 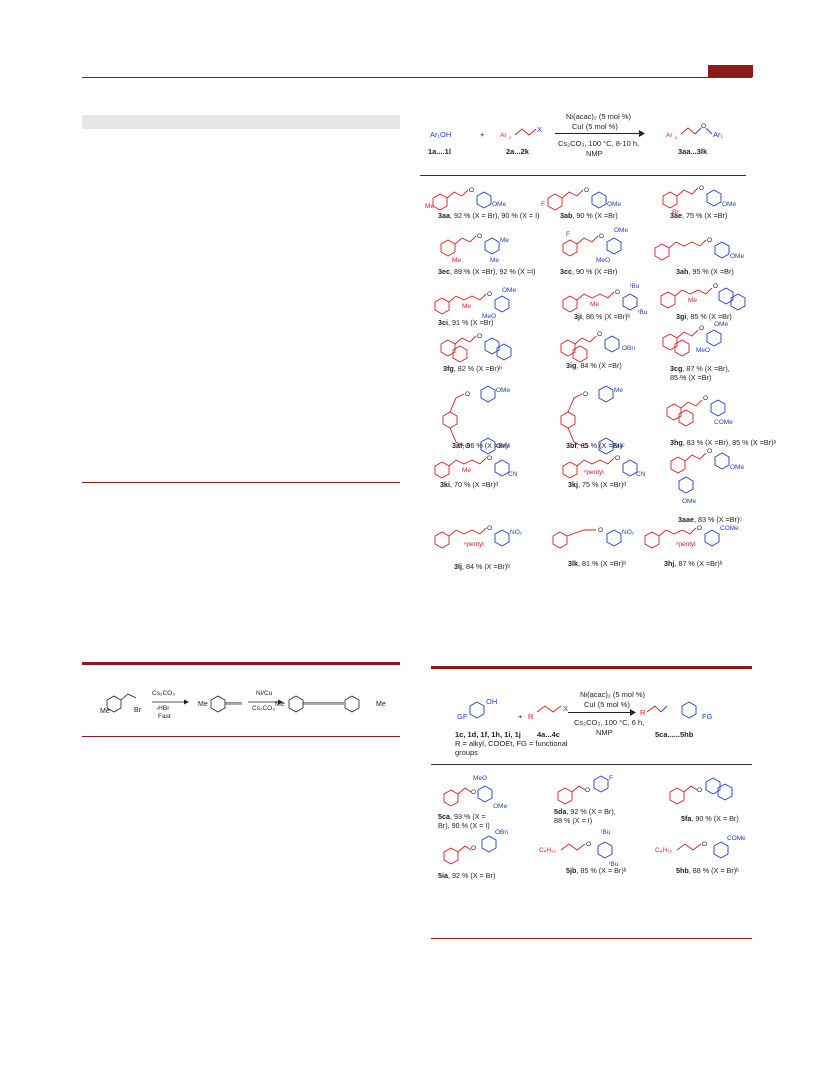 What do you see at coordinates (137, 710) in the screenshot?
I see `left-br: Br` at bounding box center [137, 710].